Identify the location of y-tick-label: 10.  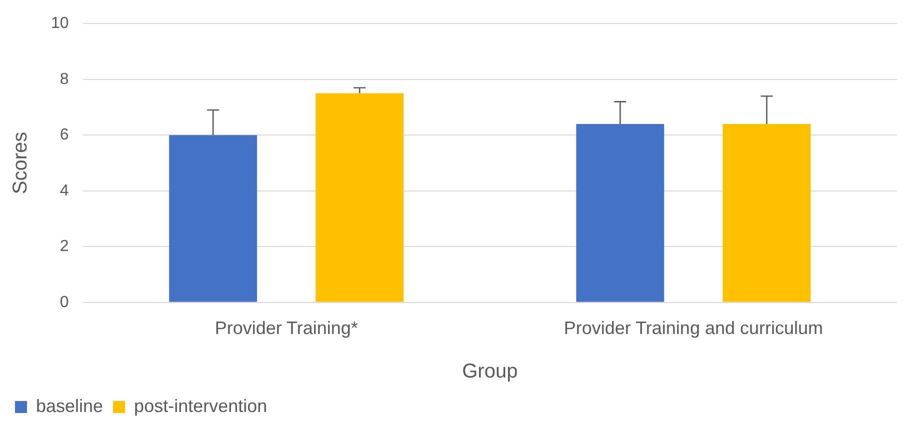
(60, 23).